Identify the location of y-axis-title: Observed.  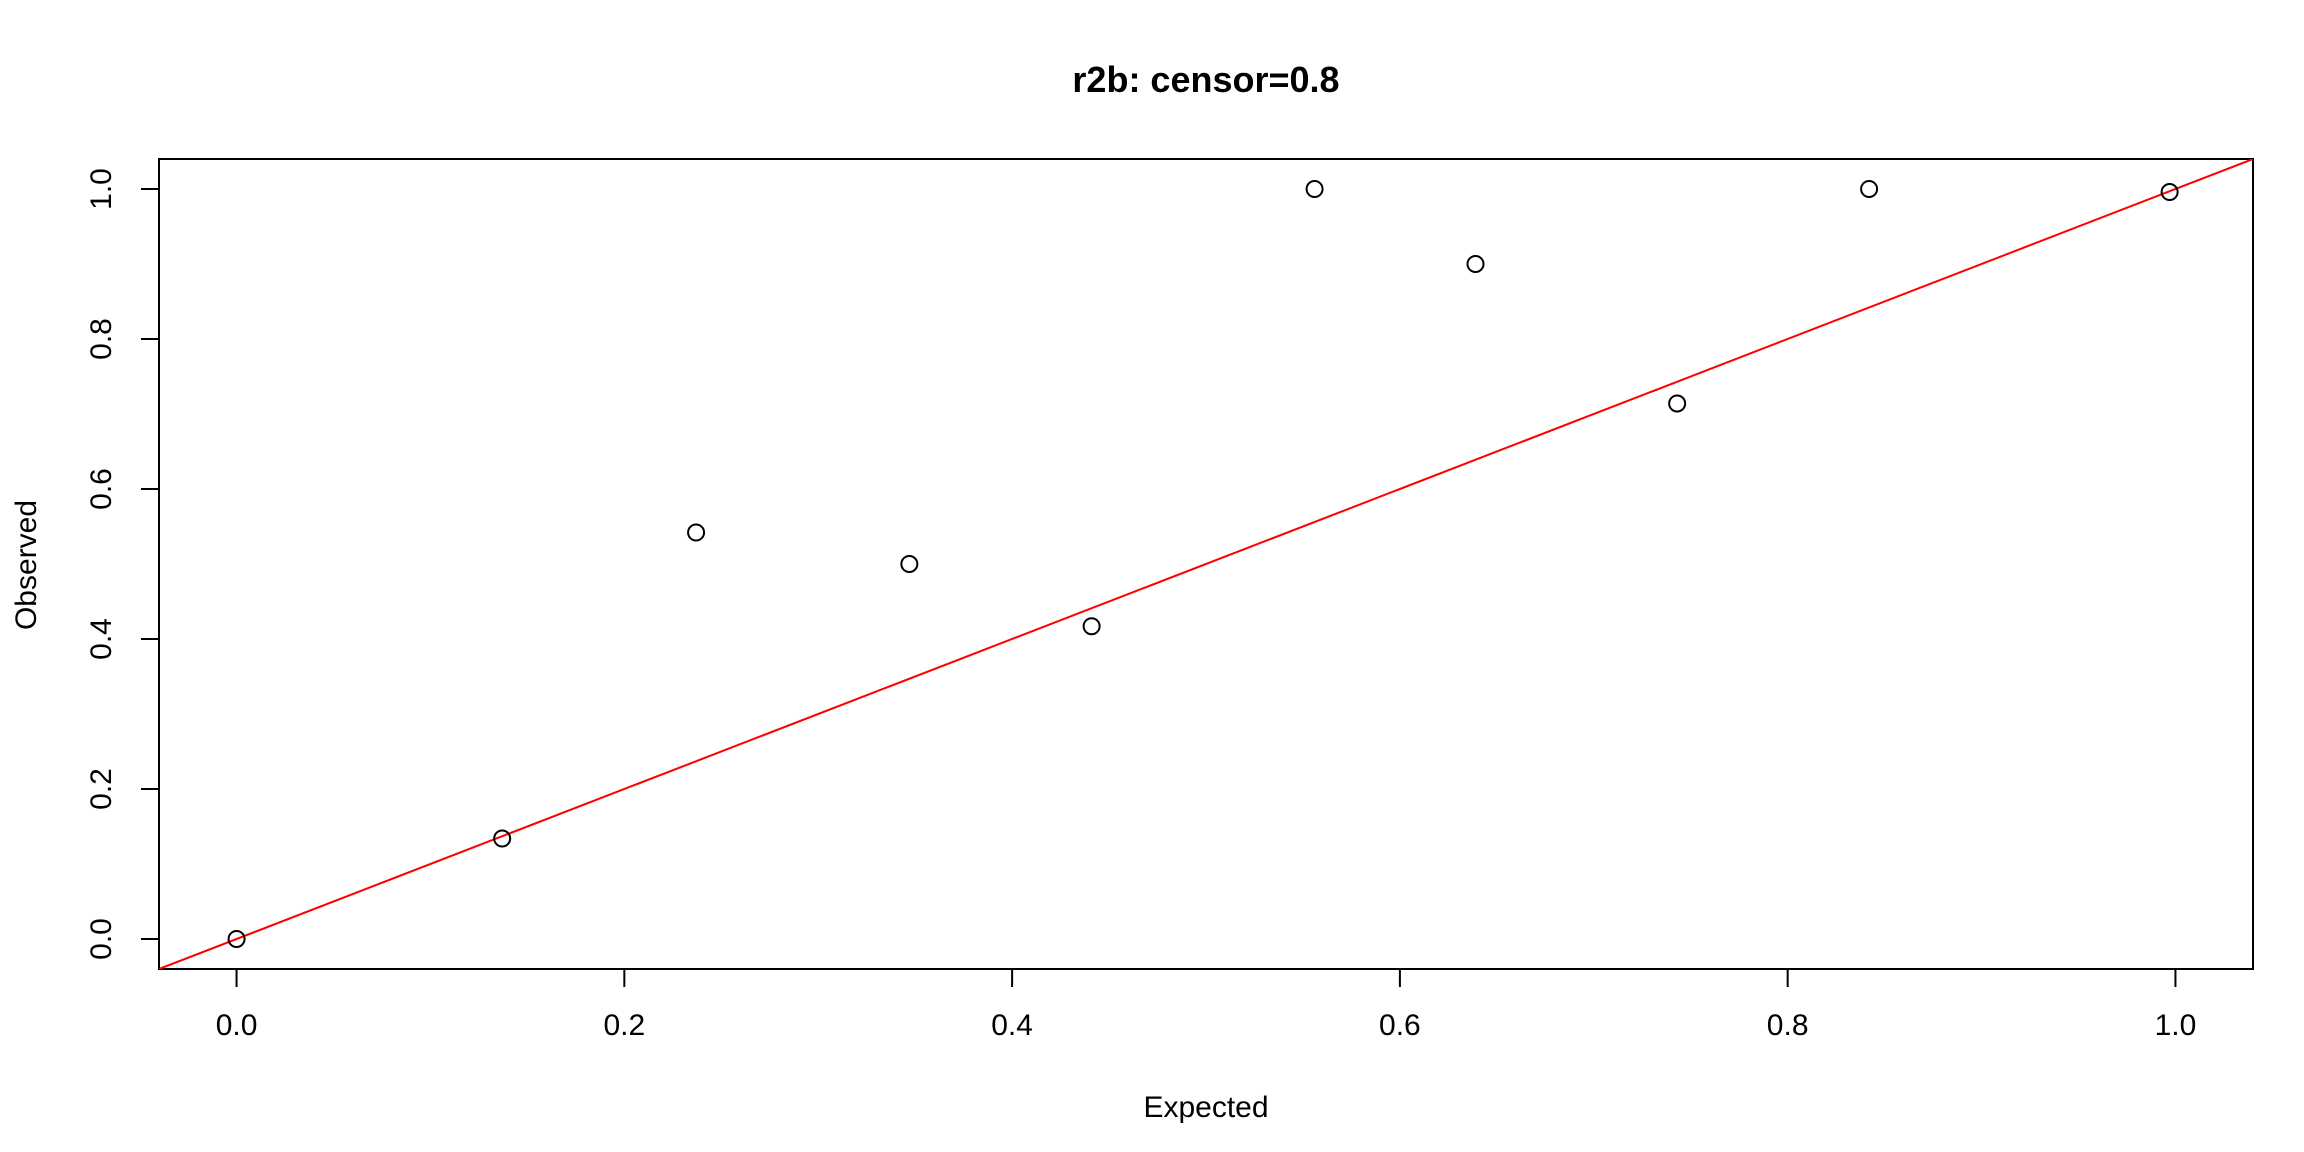
(26, 565).